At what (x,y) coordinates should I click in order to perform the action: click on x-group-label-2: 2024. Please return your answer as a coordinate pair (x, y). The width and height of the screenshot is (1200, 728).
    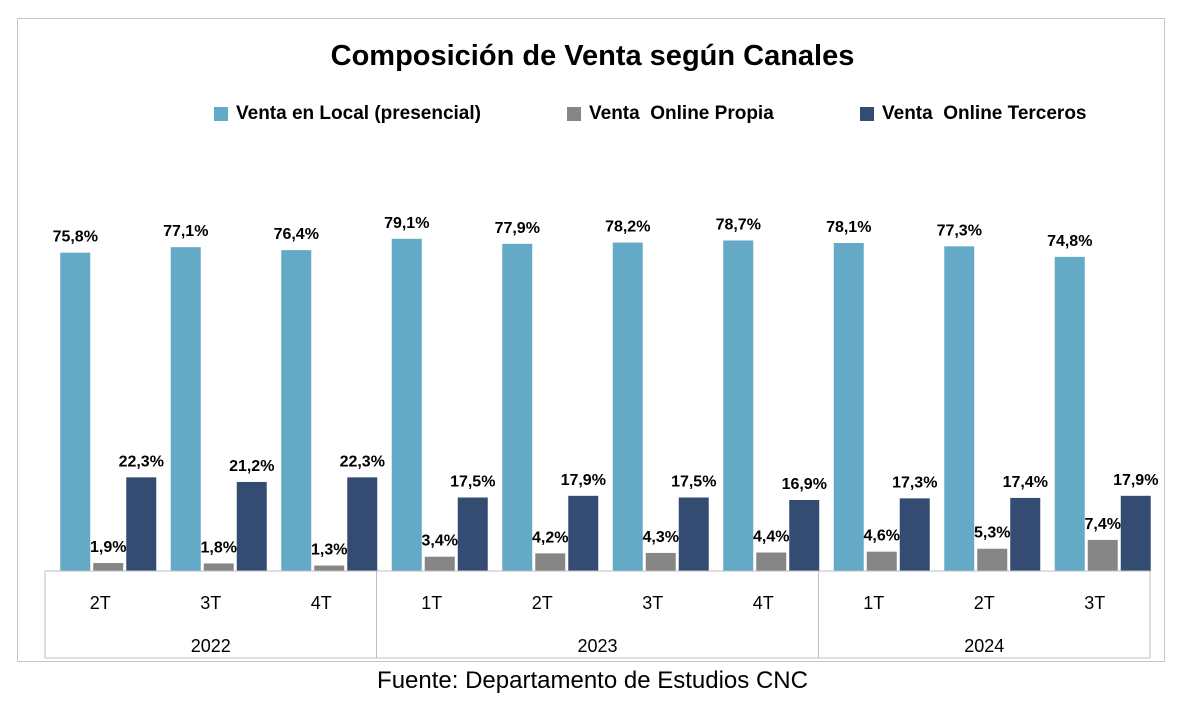
    Looking at the image, I should click on (984, 646).